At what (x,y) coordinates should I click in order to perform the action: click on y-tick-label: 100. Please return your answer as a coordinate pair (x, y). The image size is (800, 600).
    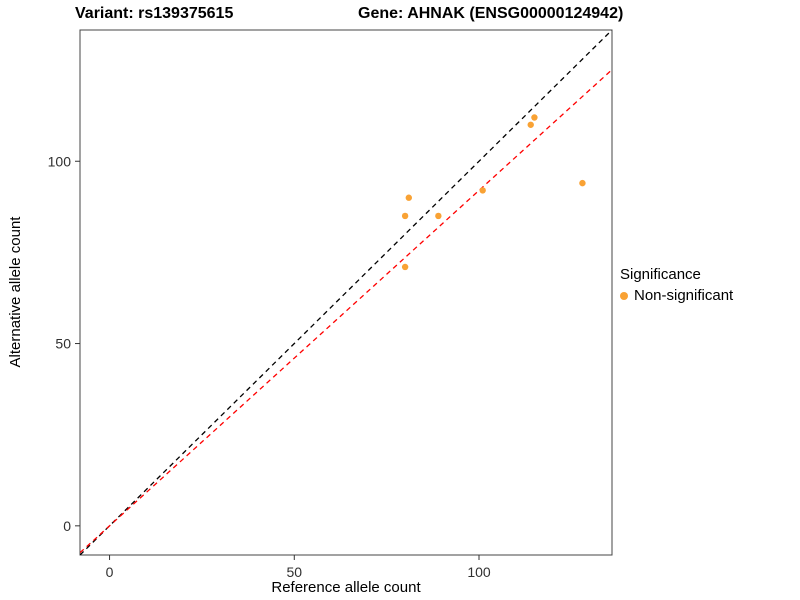
    Looking at the image, I should click on (60, 161).